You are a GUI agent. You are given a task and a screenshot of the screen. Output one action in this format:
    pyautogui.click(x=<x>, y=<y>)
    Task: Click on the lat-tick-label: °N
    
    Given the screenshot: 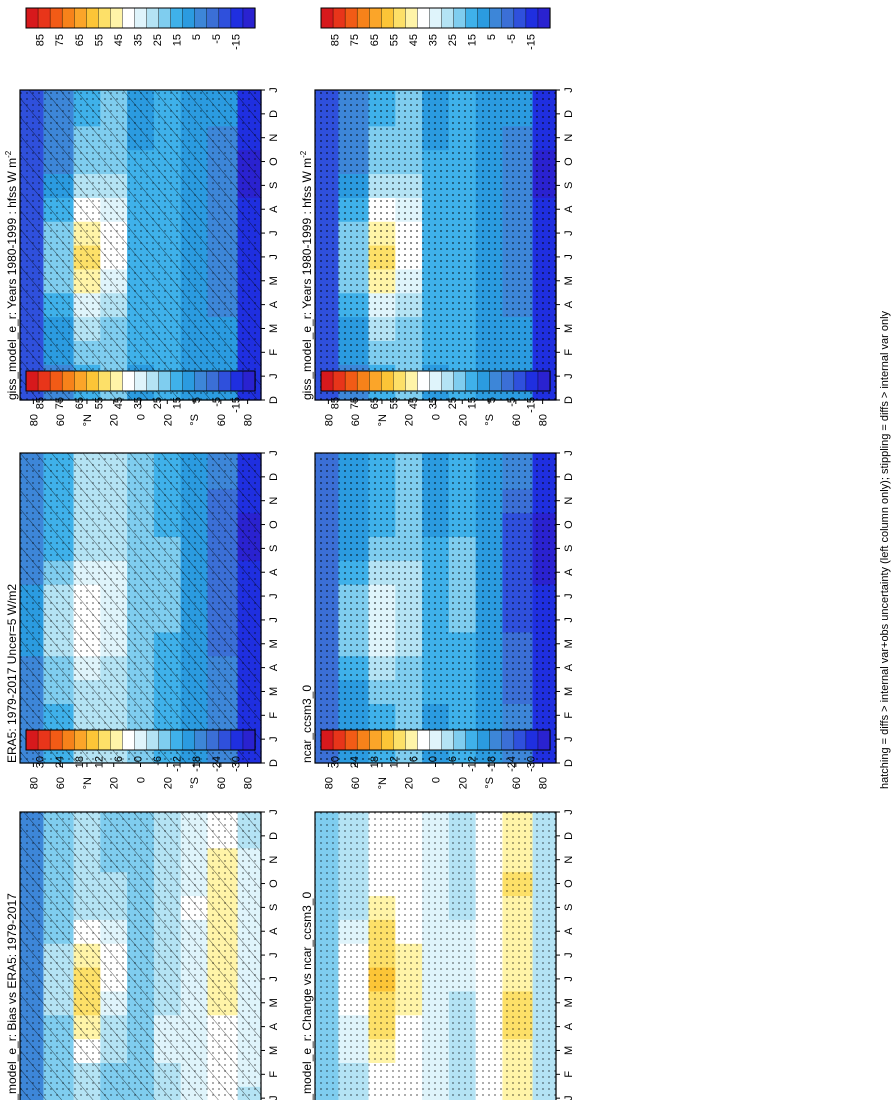 What is the action you would take?
    pyautogui.click(x=88, y=420)
    